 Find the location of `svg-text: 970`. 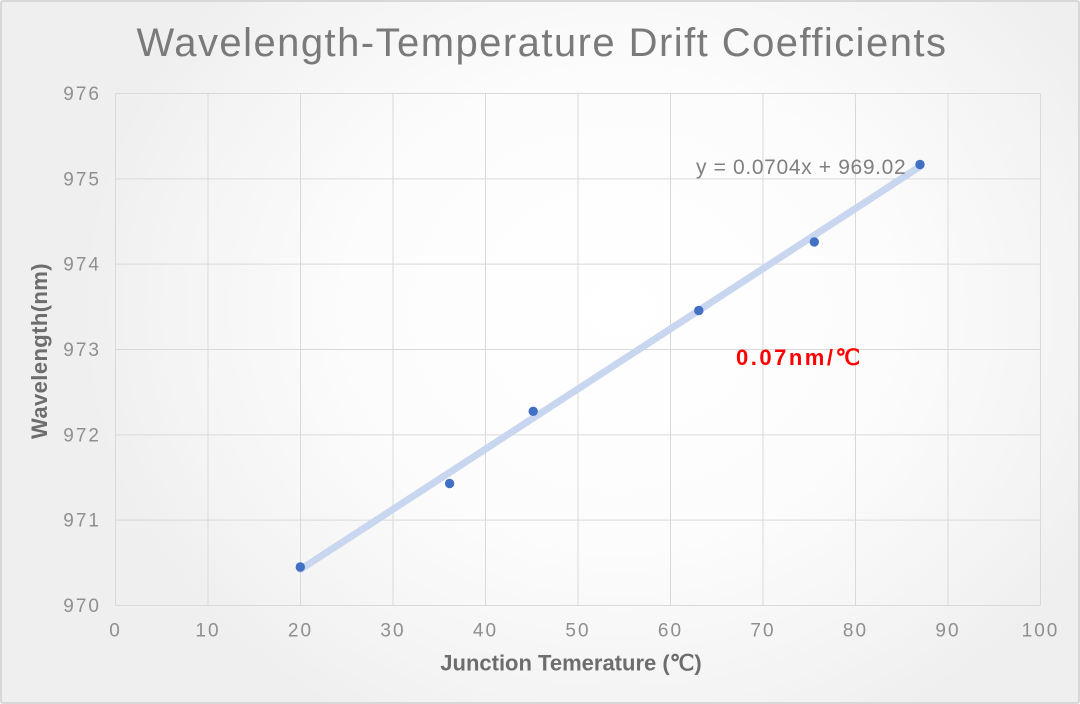

svg-text: 970 is located at coordinates (82, 606).